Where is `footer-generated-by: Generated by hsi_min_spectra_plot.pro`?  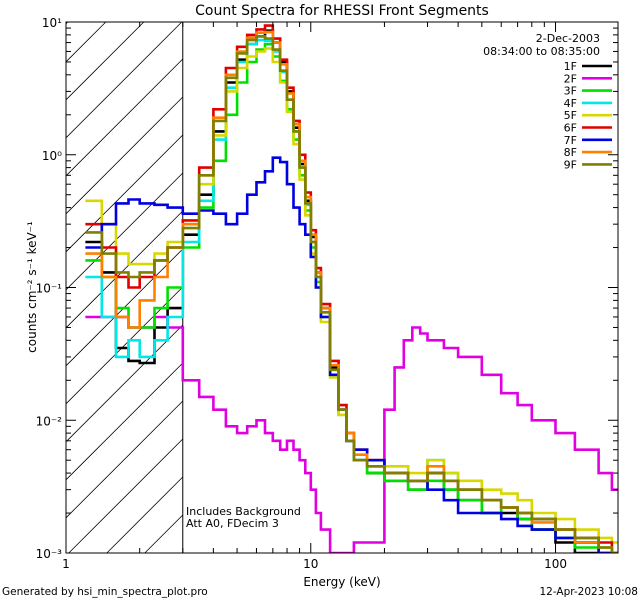 footer-generated-by: Generated by hsi_min_spectra_plot.pro is located at coordinates (105, 592).